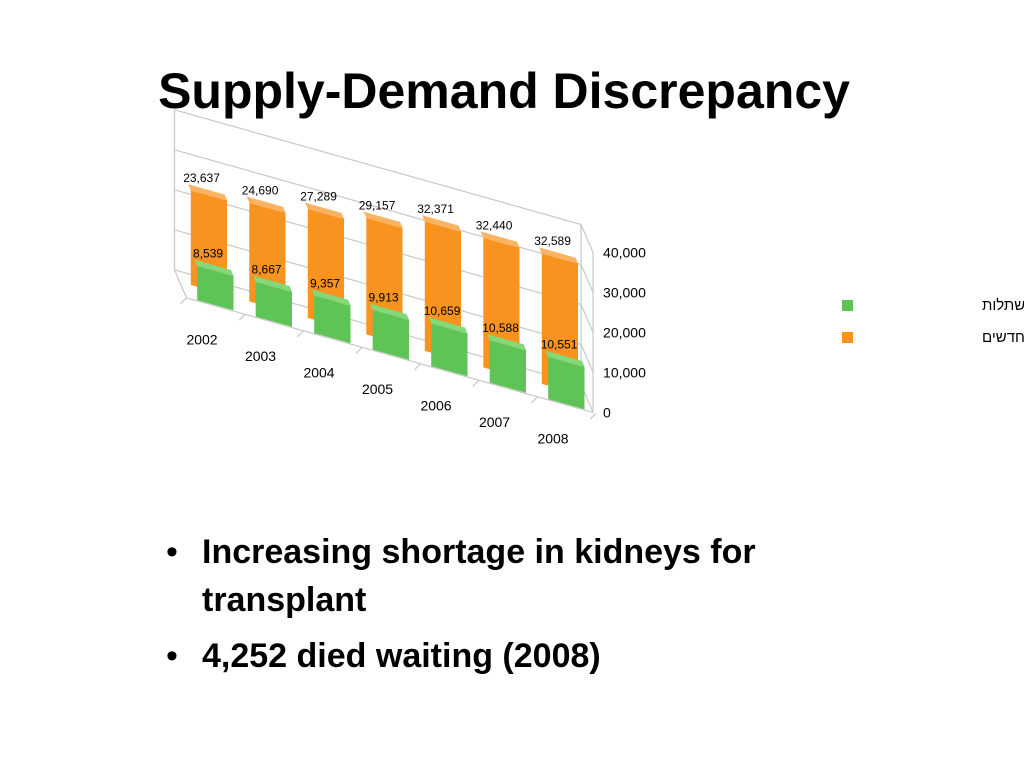  What do you see at coordinates (208, 254) in the screenshot?
I see `data-label: 8,539` at bounding box center [208, 254].